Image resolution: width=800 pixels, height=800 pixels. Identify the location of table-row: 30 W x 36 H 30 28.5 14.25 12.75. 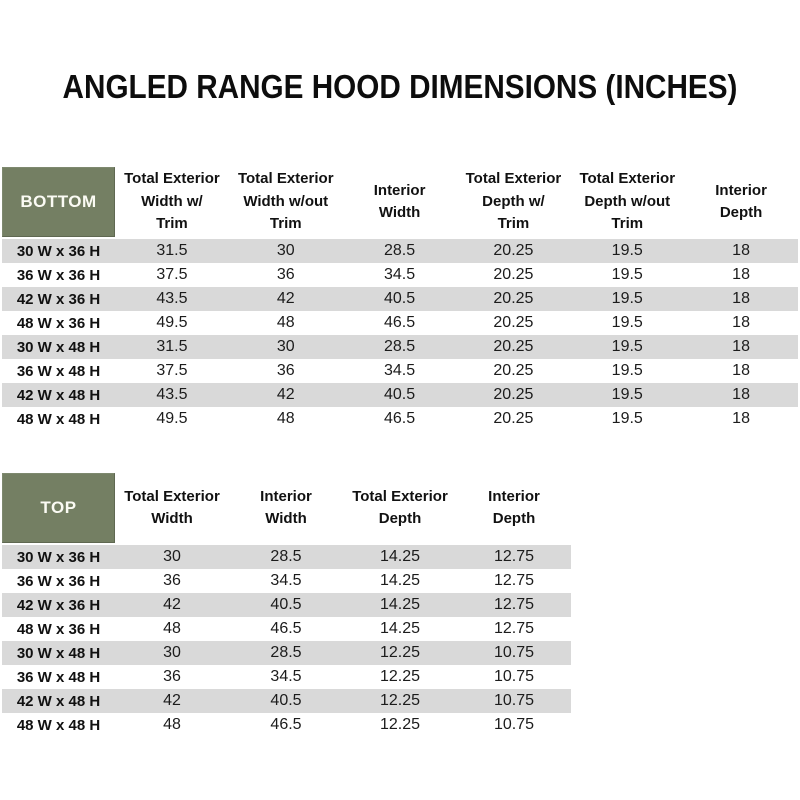
(286, 557).